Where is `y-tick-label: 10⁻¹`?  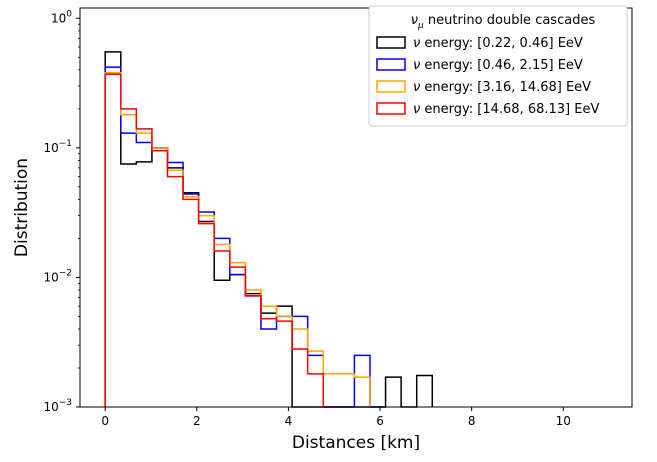 y-tick-label: 10⁻¹ is located at coordinates (57, 147).